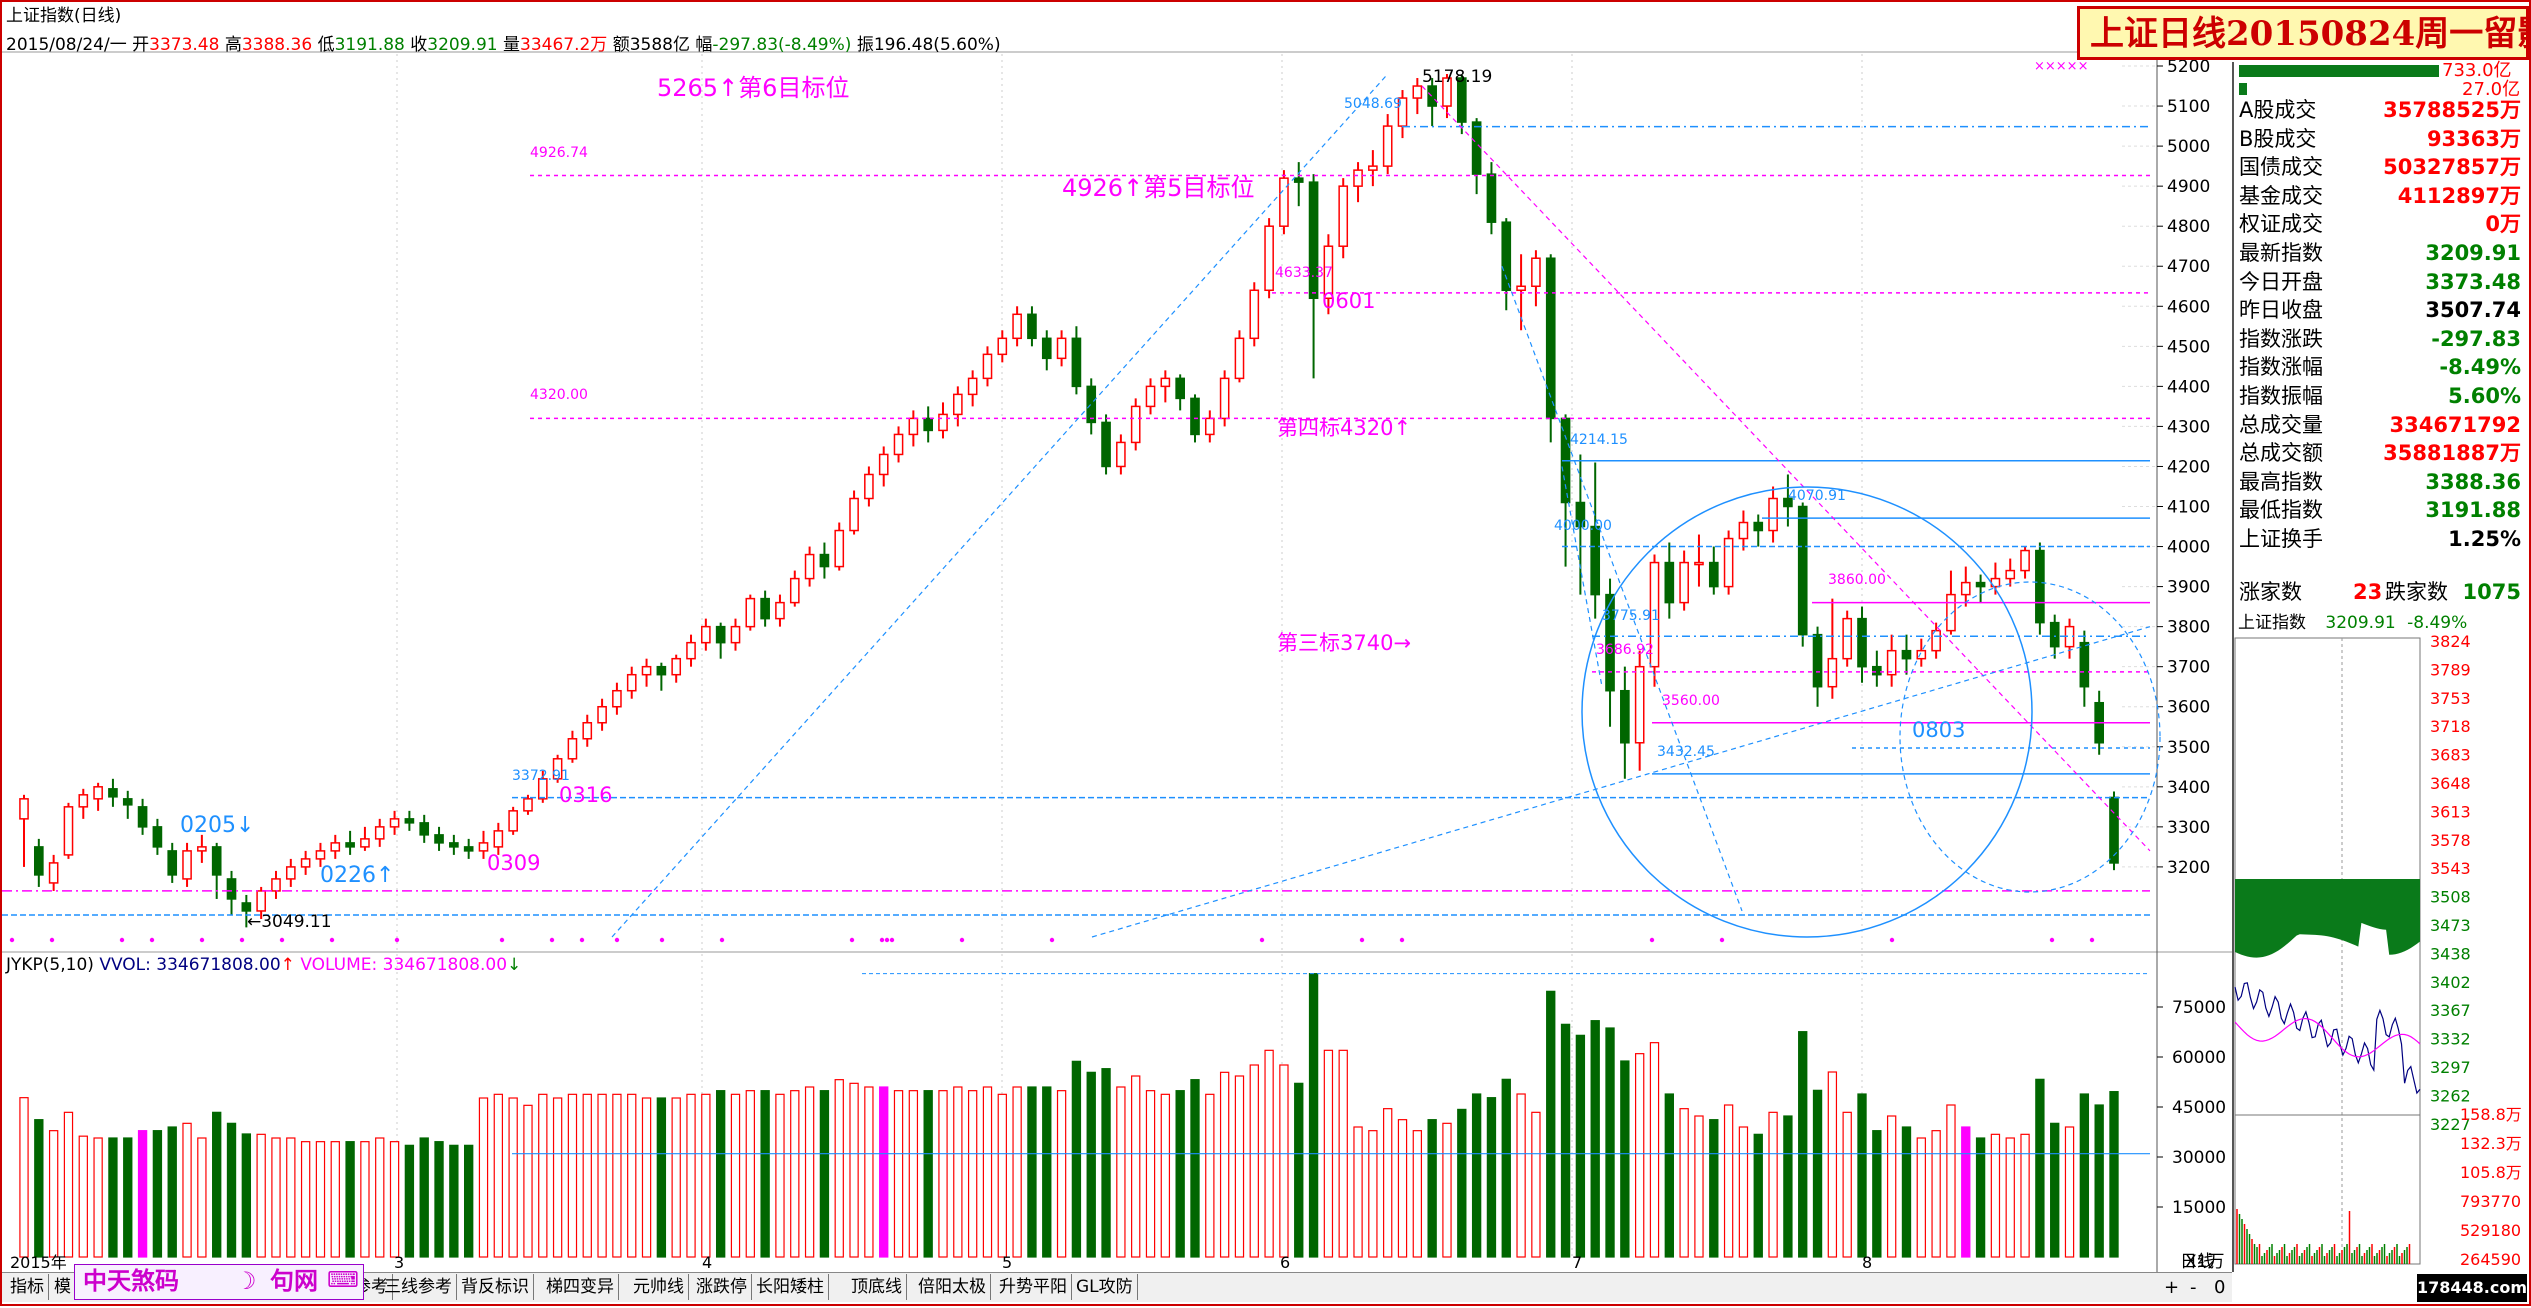 Image resolution: width=2531 pixels, height=1308 pixels. What do you see at coordinates (1033, 1287) in the screenshot?
I see `indicator-tab: 升势平阳` at bounding box center [1033, 1287].